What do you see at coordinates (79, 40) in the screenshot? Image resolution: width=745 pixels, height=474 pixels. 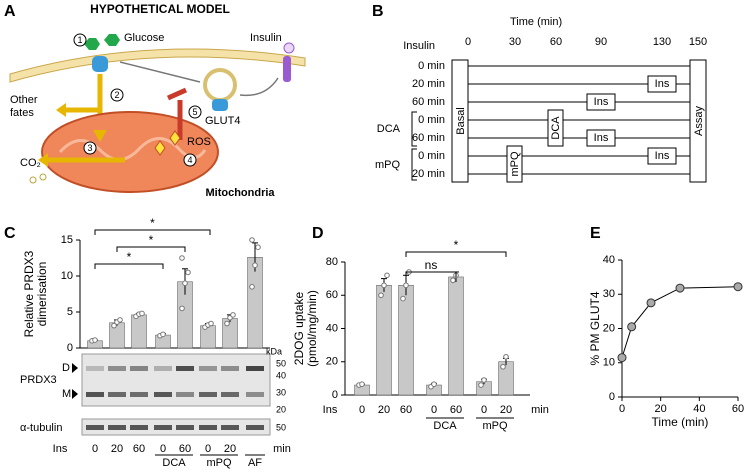 I see `step-number: 1` at bounding box center [79, 40].